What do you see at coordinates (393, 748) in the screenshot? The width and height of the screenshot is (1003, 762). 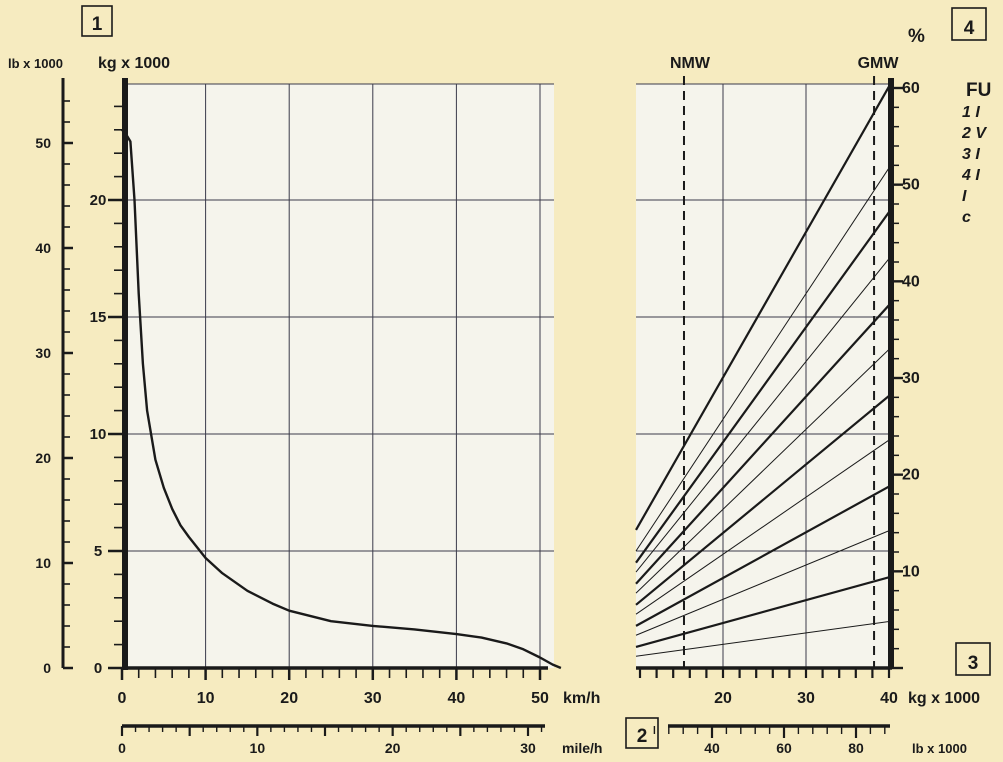 I see `mph-tick-label: 20` at bounding box center [393, 748].